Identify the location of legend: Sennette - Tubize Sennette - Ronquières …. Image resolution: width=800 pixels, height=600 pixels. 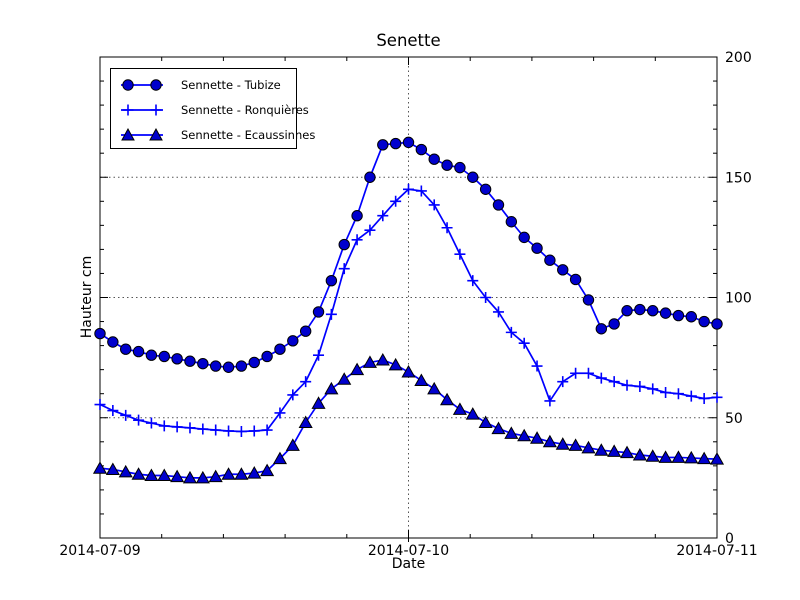
(212, 108).